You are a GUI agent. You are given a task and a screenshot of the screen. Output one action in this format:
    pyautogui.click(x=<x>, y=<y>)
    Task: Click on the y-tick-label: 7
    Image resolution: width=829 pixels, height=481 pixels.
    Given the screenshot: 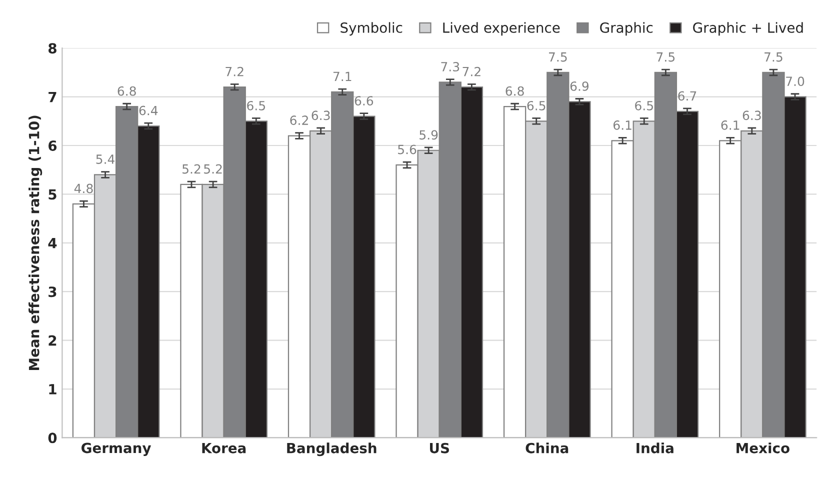 What is the action you would take?
    pyautogui.click(x=52, y=97)
    